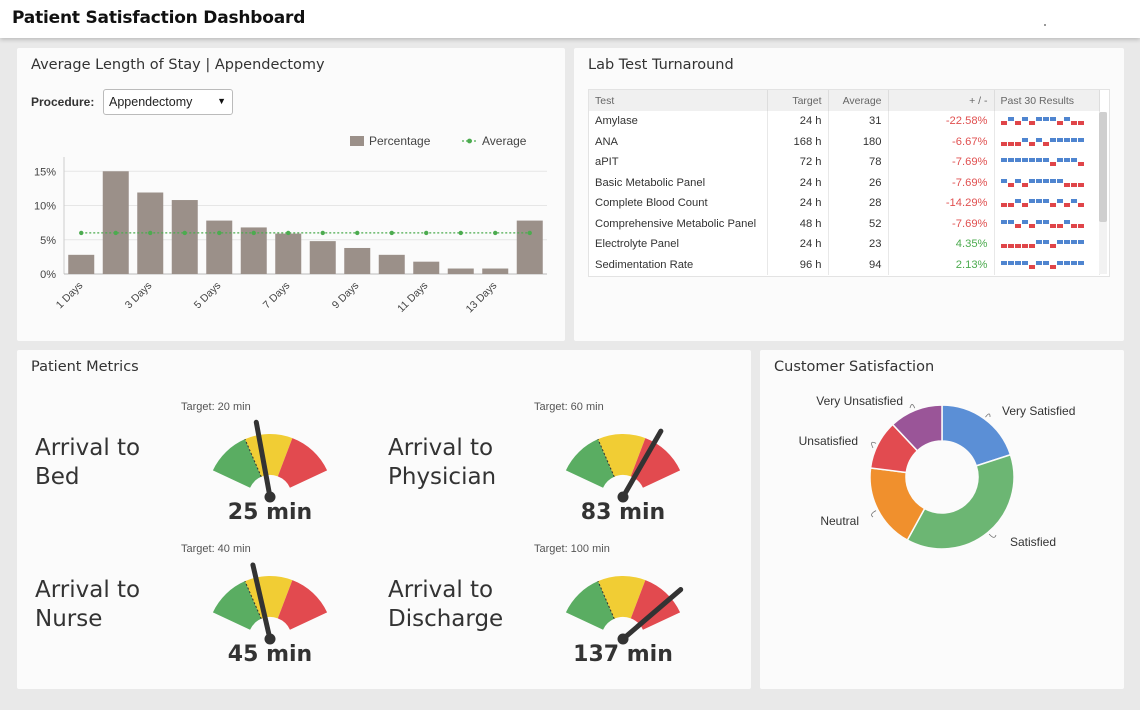  What do you see at coordinates (460, 271) in the screenshot?
I see `bar-12-days` at bounding box center [460, 271].